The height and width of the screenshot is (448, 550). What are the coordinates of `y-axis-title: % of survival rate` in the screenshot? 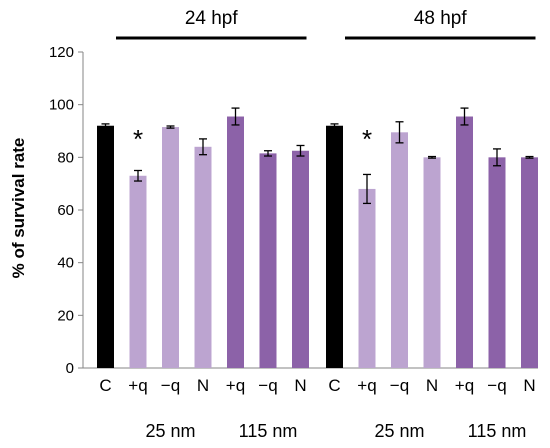 It's located at (18, 208).